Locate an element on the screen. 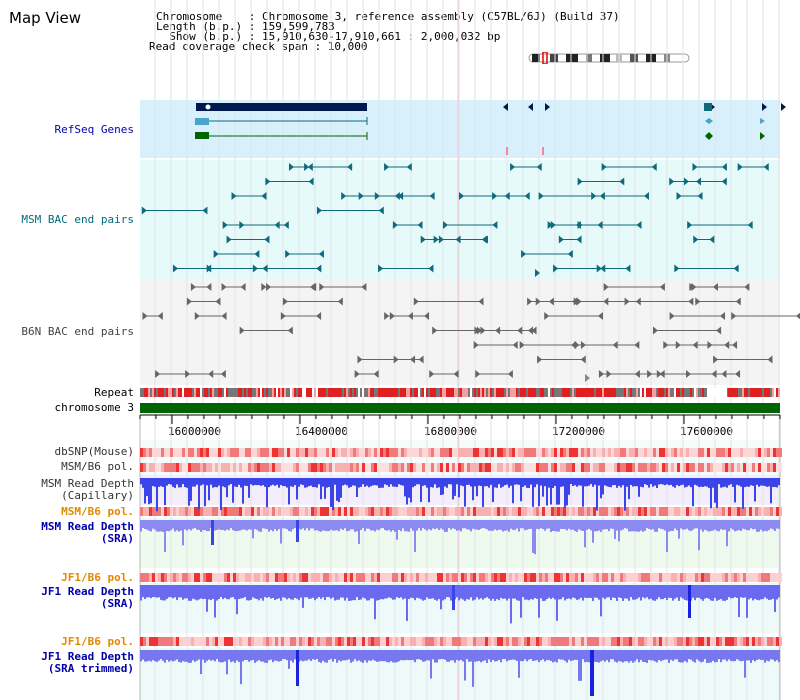 The width and height of the screenshot is (800, 700). axis-tick-label: 16000000 is located at coordinates (194, 431).